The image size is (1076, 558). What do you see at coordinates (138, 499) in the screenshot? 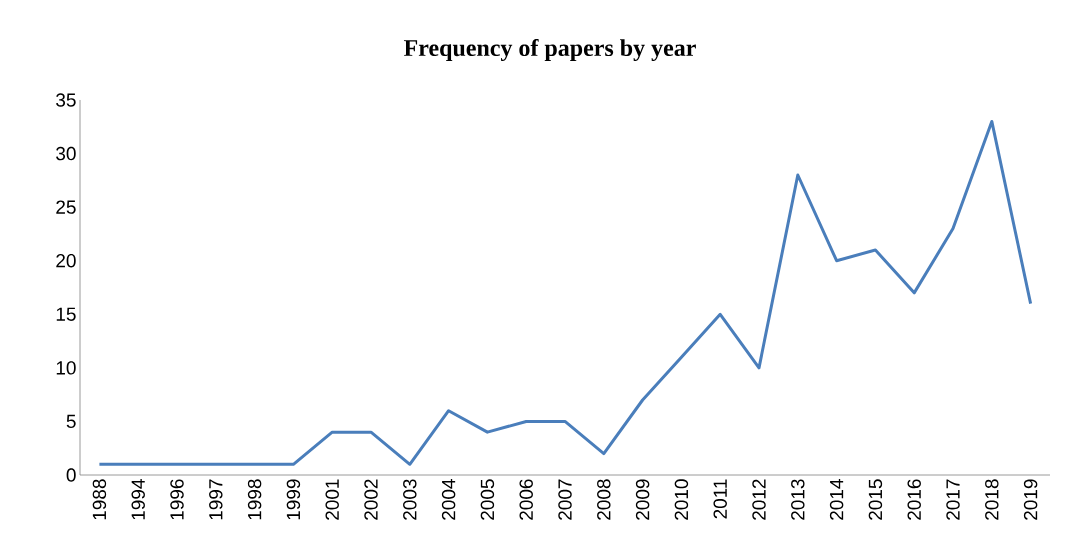
I see `x-tick-label: 1994` at bounding box center [138, 499].